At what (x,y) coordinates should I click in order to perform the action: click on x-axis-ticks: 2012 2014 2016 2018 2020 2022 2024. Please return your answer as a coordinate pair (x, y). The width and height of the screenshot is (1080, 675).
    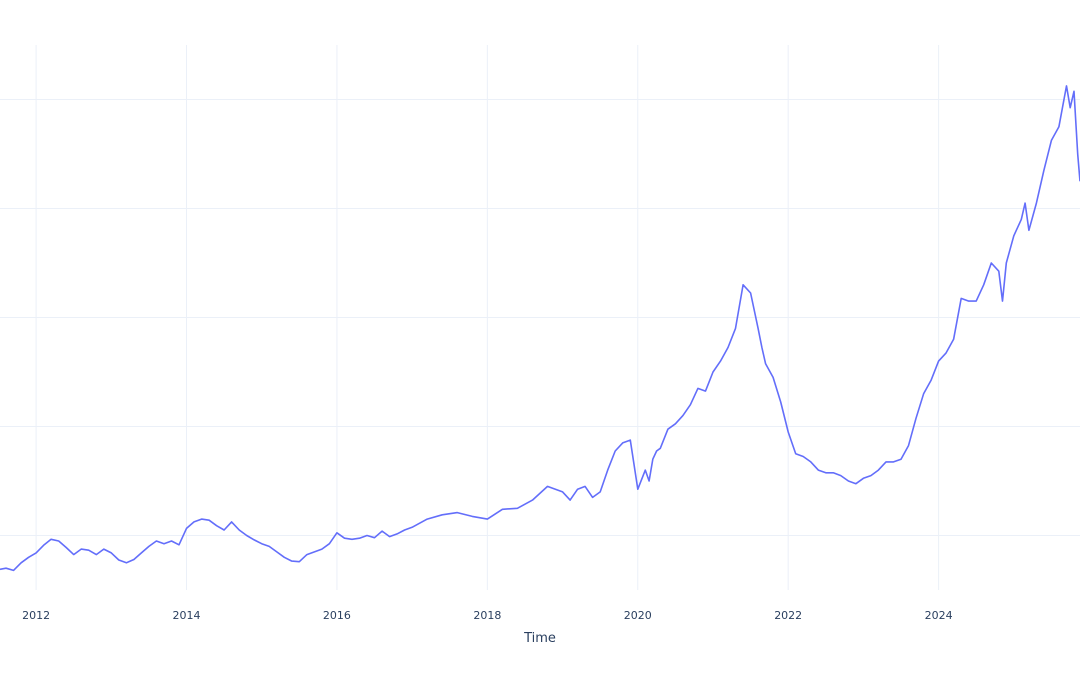
    Looking at the image, I should click on (487, 615).